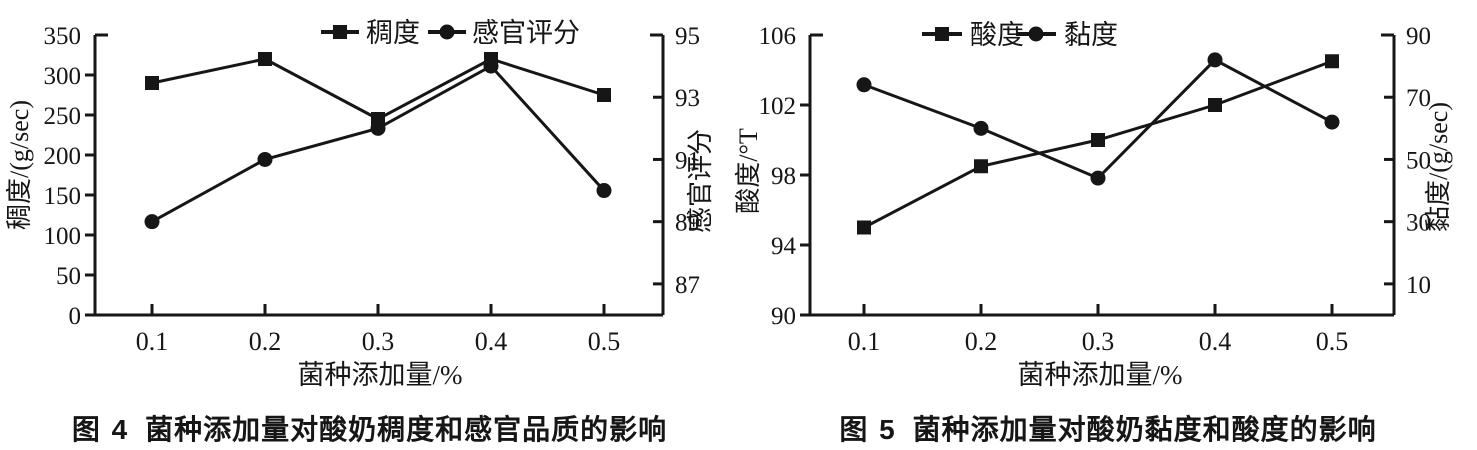  What do you see at coordinates (778, 106) in the screenshot?
I see `y-left-tick-label: 102` at bounding box center [778, 106].